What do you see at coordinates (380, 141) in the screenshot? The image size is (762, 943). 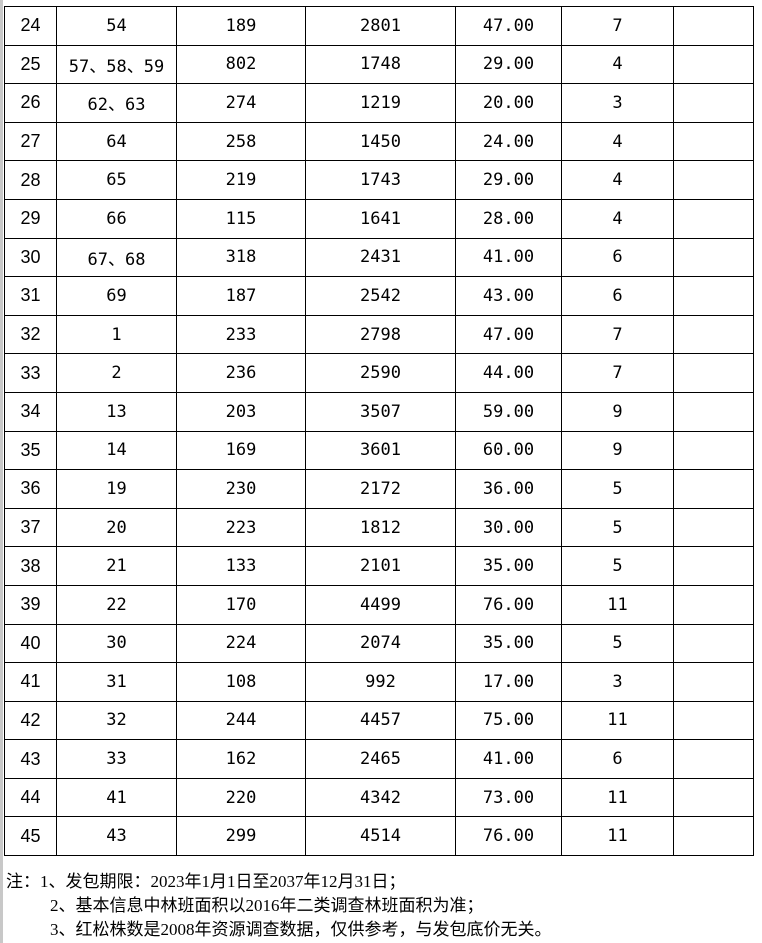 I see `table-cell: 1450` at bounding box center [380, 141].